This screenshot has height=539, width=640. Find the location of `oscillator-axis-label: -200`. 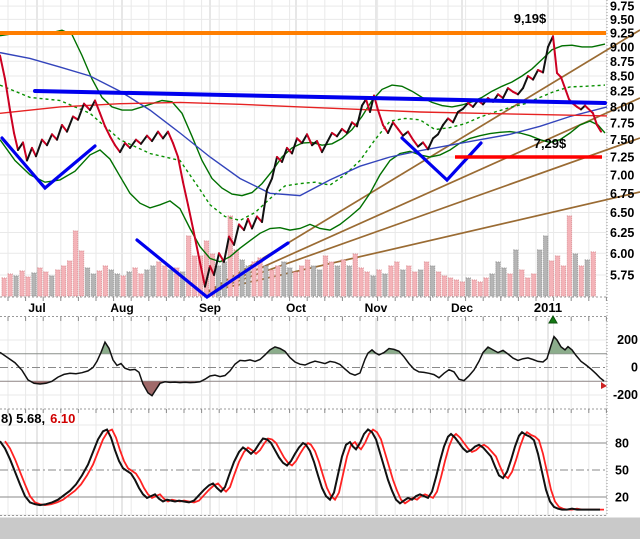

oscillator-axis-label: -200 is located at coordinates (625, 395).